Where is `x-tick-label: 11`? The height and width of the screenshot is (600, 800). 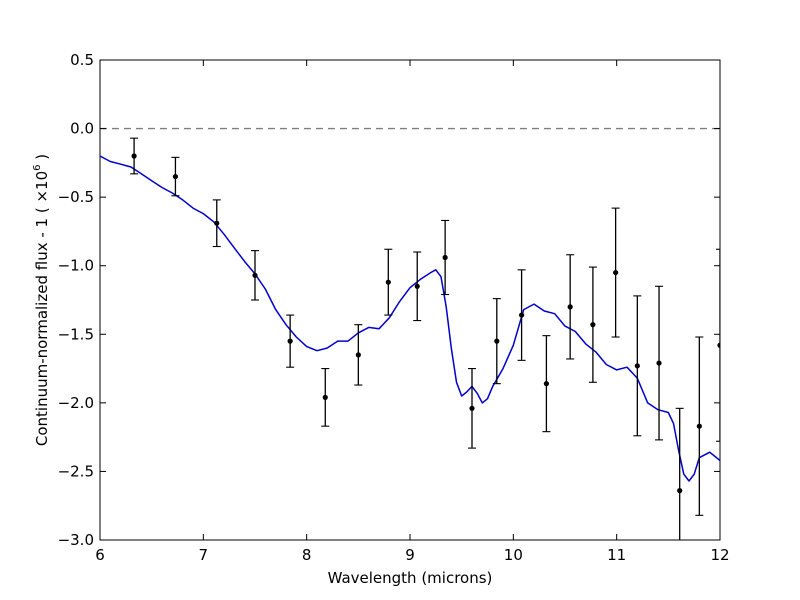 x-tick-label: 11 is located at coordinates (616, 555).